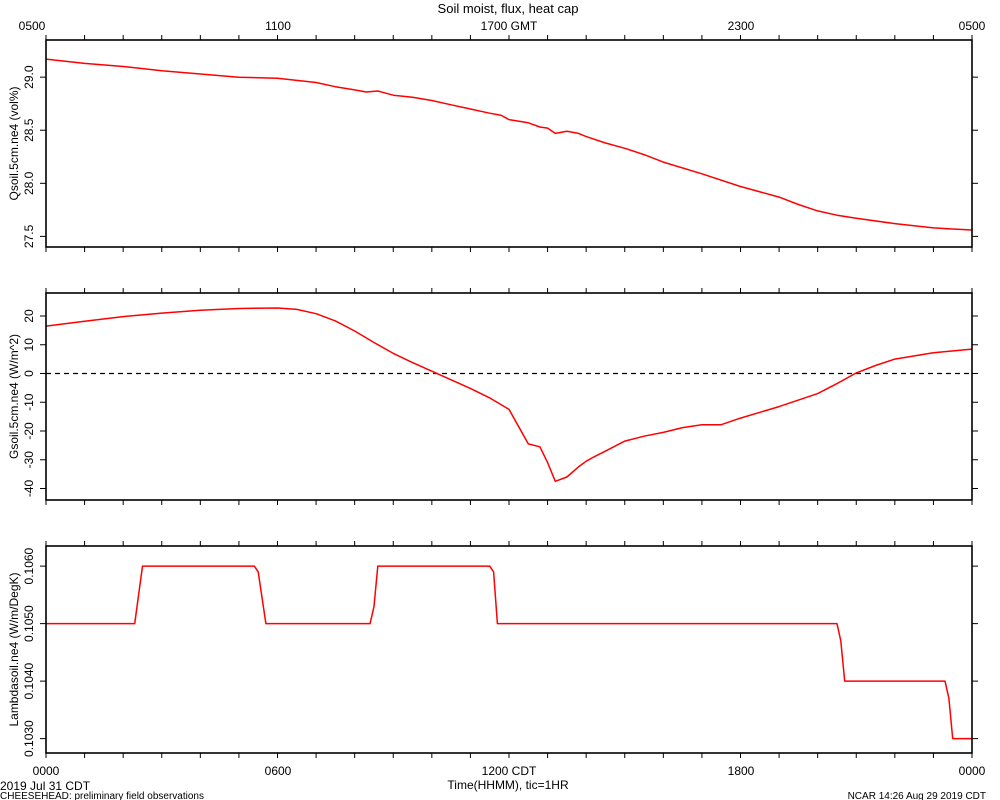 Image resolution: width=1000 pixels, height=800 pixels. What do you see at coordinates (29, 77) in the screenshot?
I see `y-tick-label: 29.0` at bounding box center [29, 77].